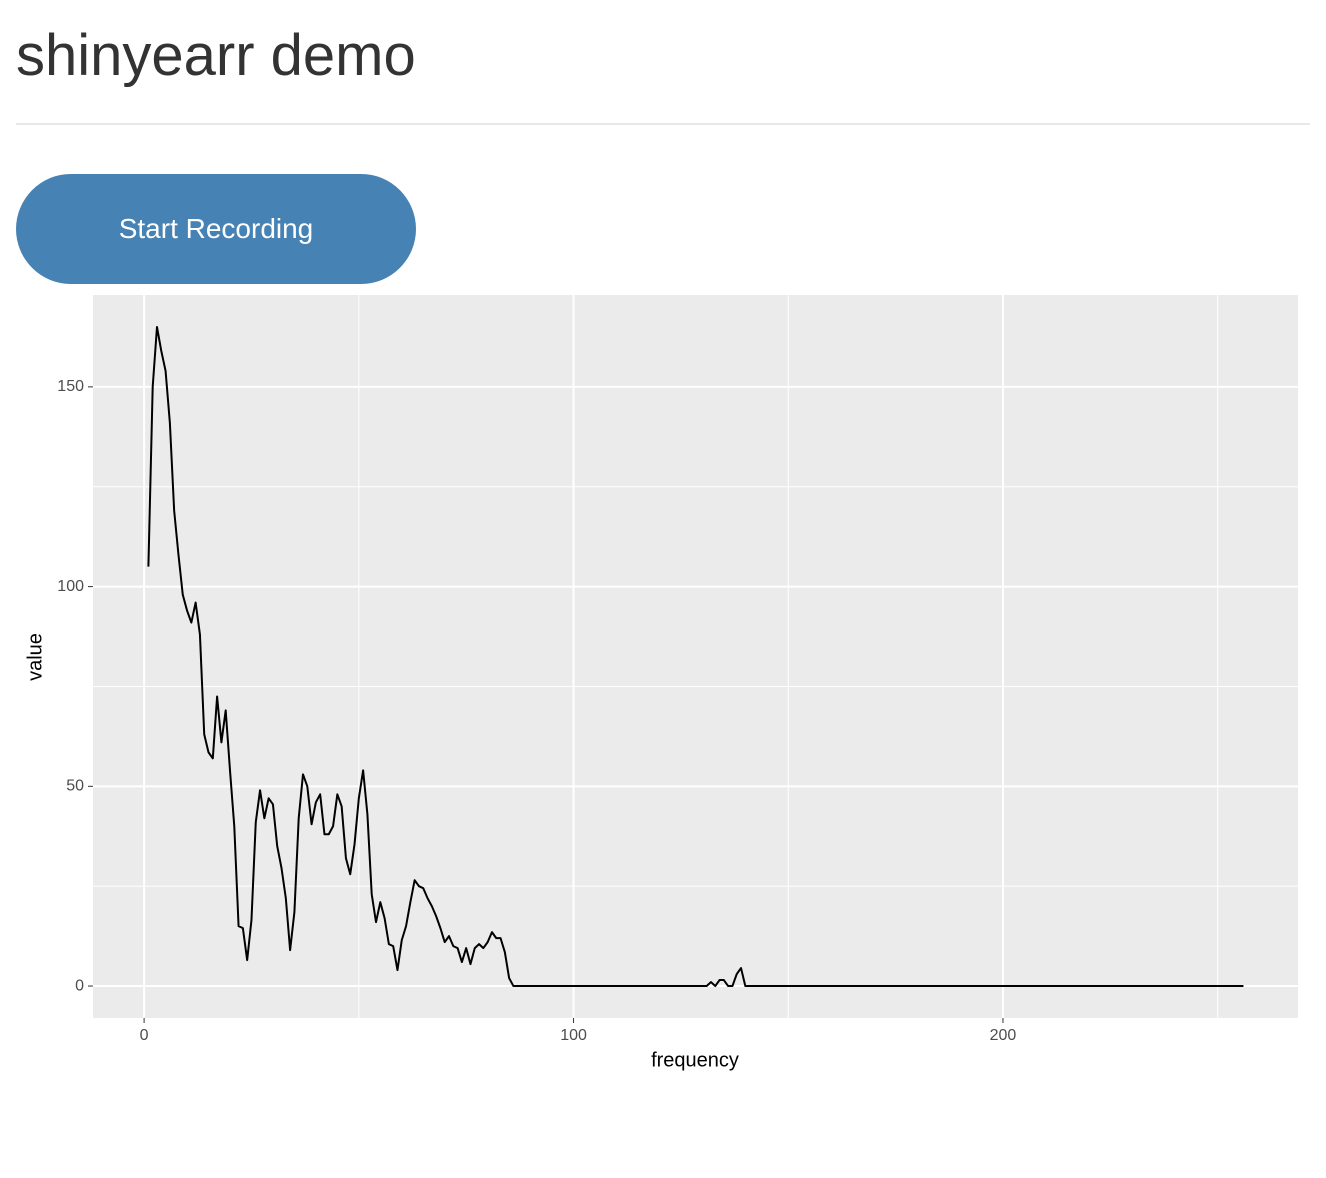 The image size is (1326, 1178). What do you see at coordinates (144, 1035) in the screenshot?
I see `x-tick-label: 0` at bounding box center [144, 1035].